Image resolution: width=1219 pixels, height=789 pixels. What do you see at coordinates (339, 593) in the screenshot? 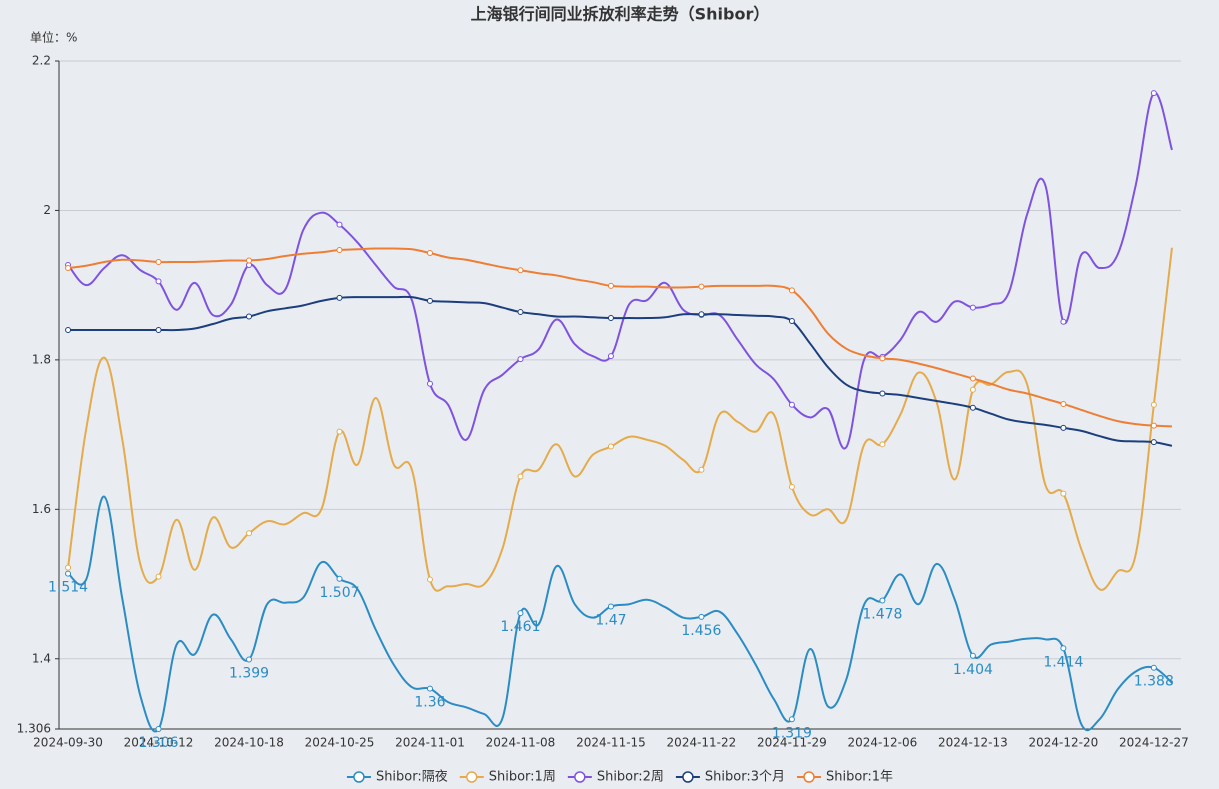
I see `data-label: 1.507` at bounding box center [339, 593].